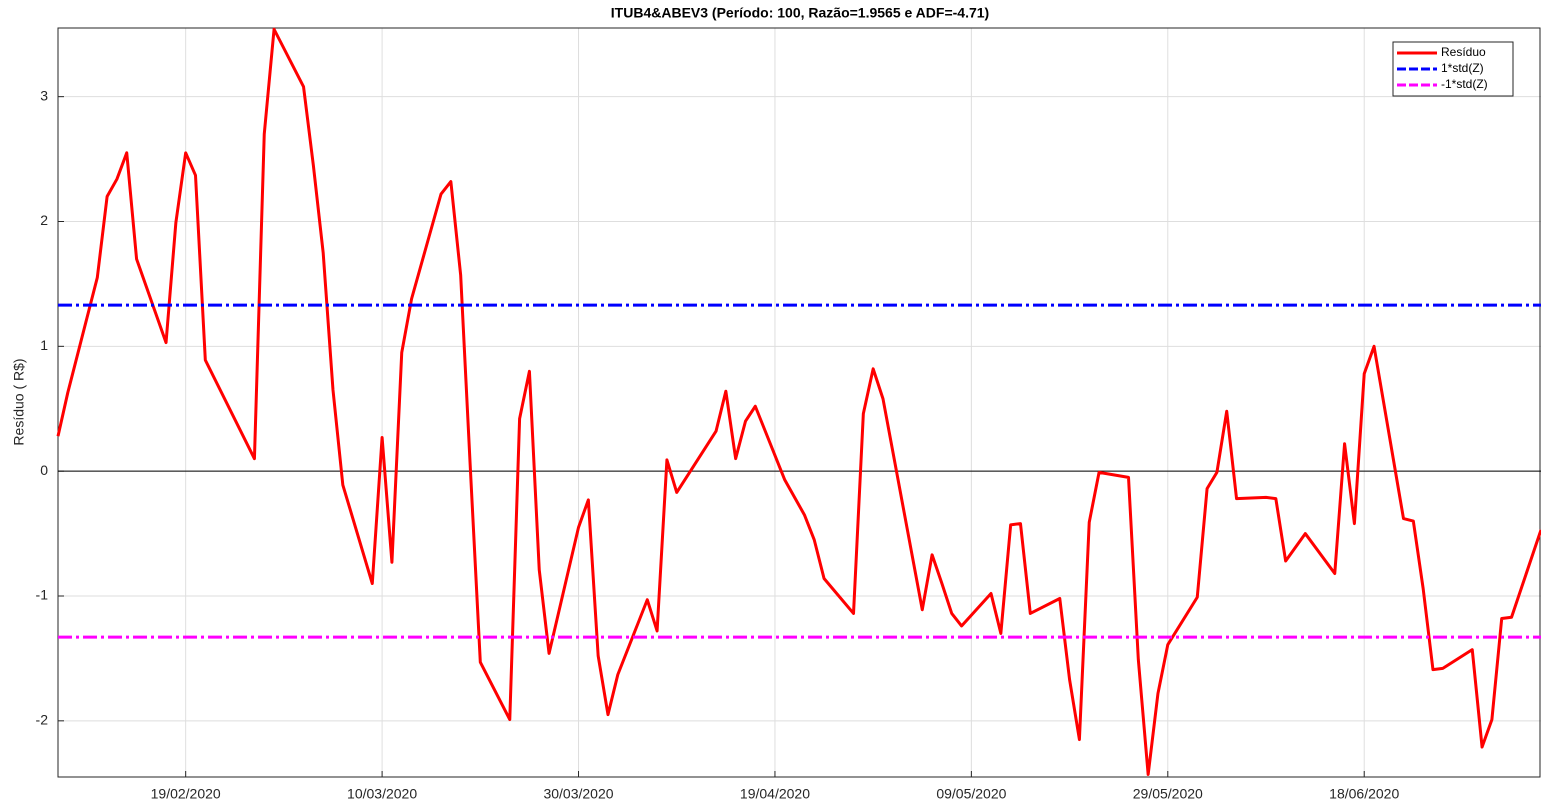 The image size is (1541, 802). I want to click on legend-label: 1*std(Z), so click(1462, 68).